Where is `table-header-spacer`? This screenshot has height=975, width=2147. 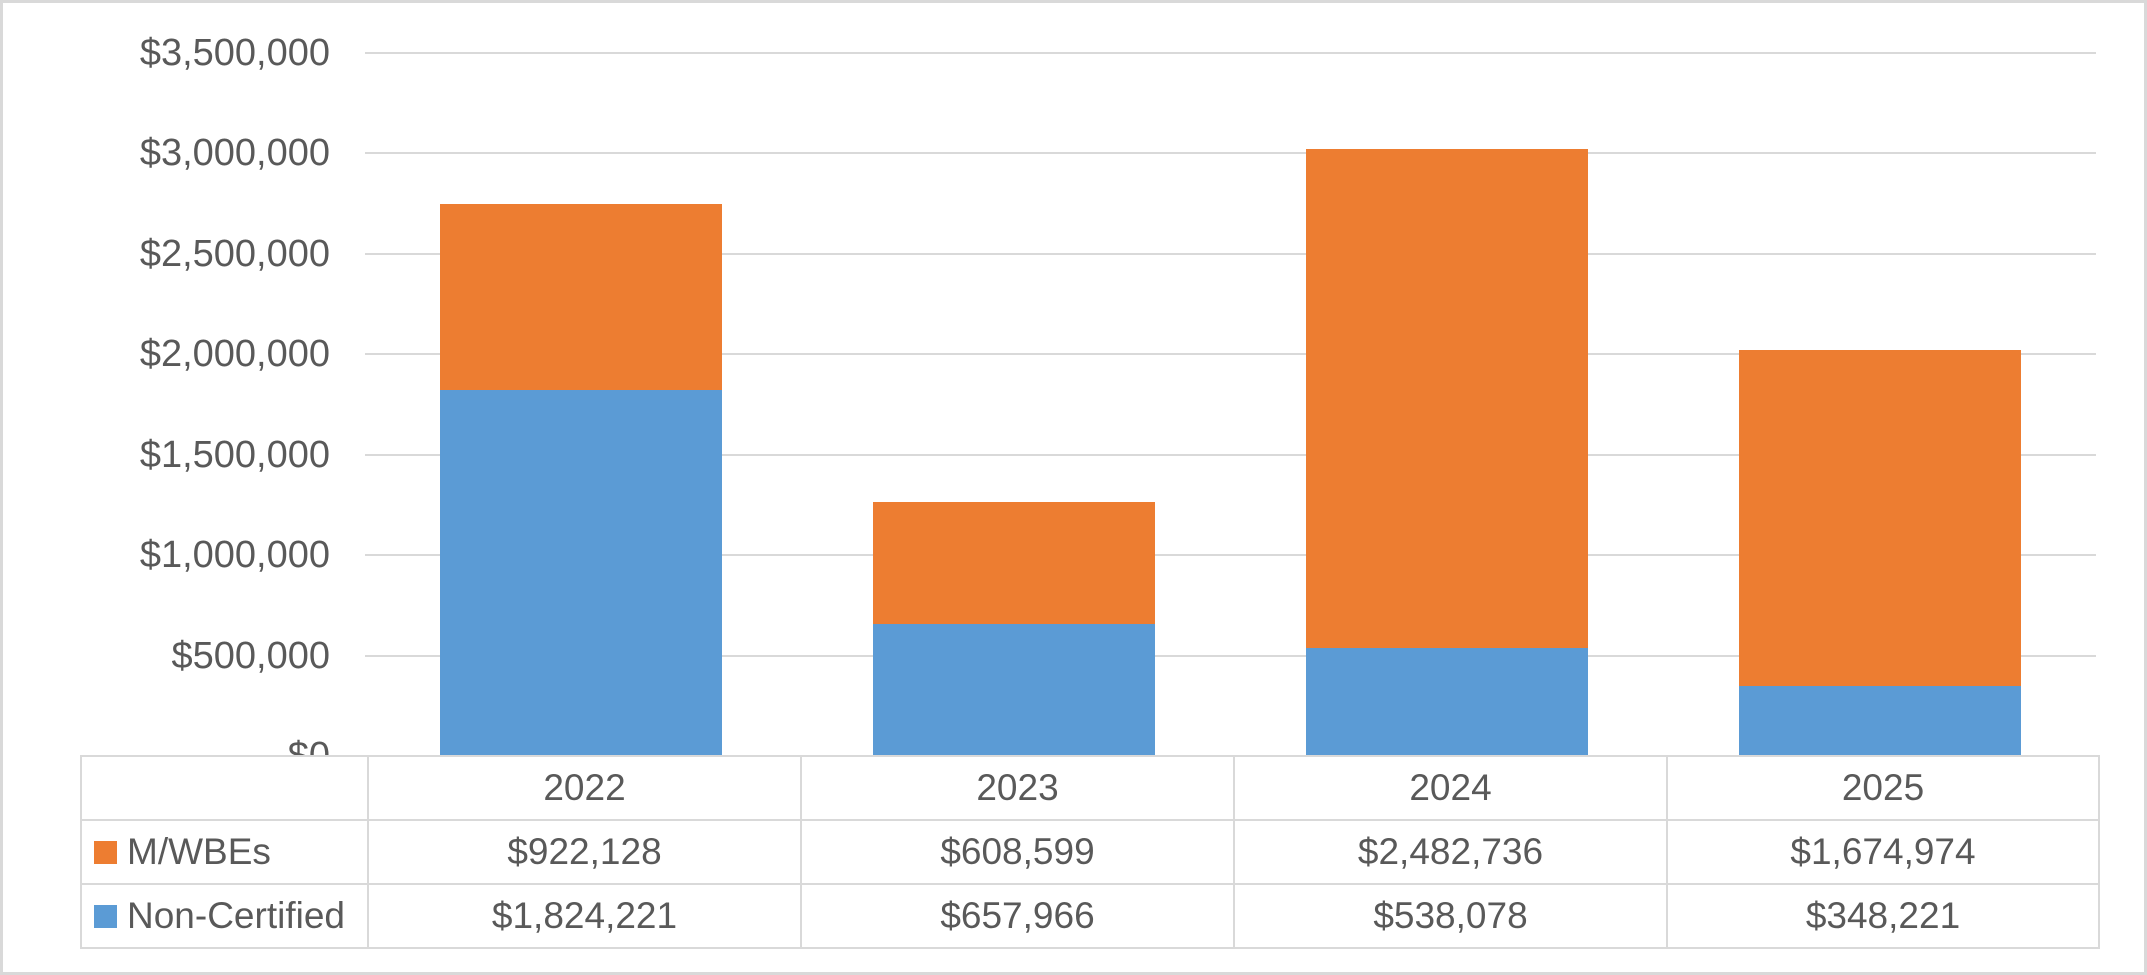
table-header-spacer is located at coordinates (224, 788).